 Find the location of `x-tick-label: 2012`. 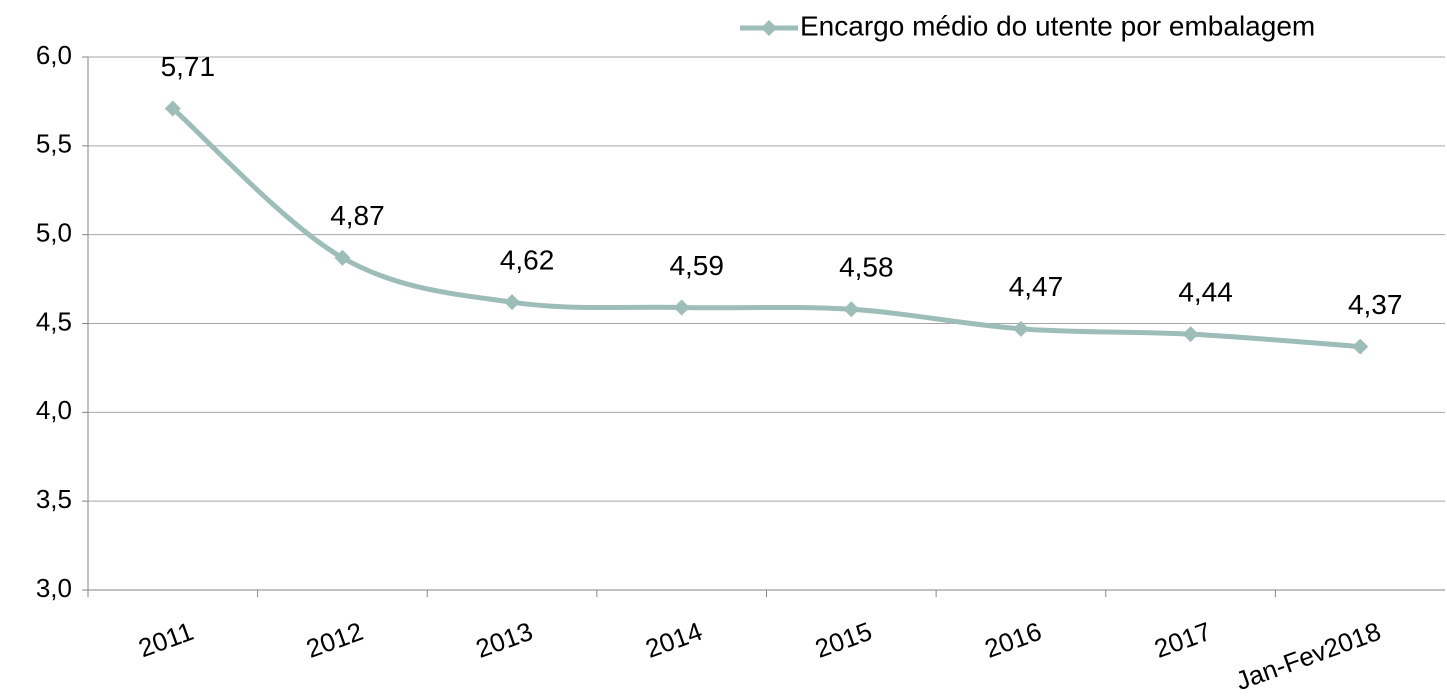

x-tick-label: 2012 is located at coordinates (334, 640).